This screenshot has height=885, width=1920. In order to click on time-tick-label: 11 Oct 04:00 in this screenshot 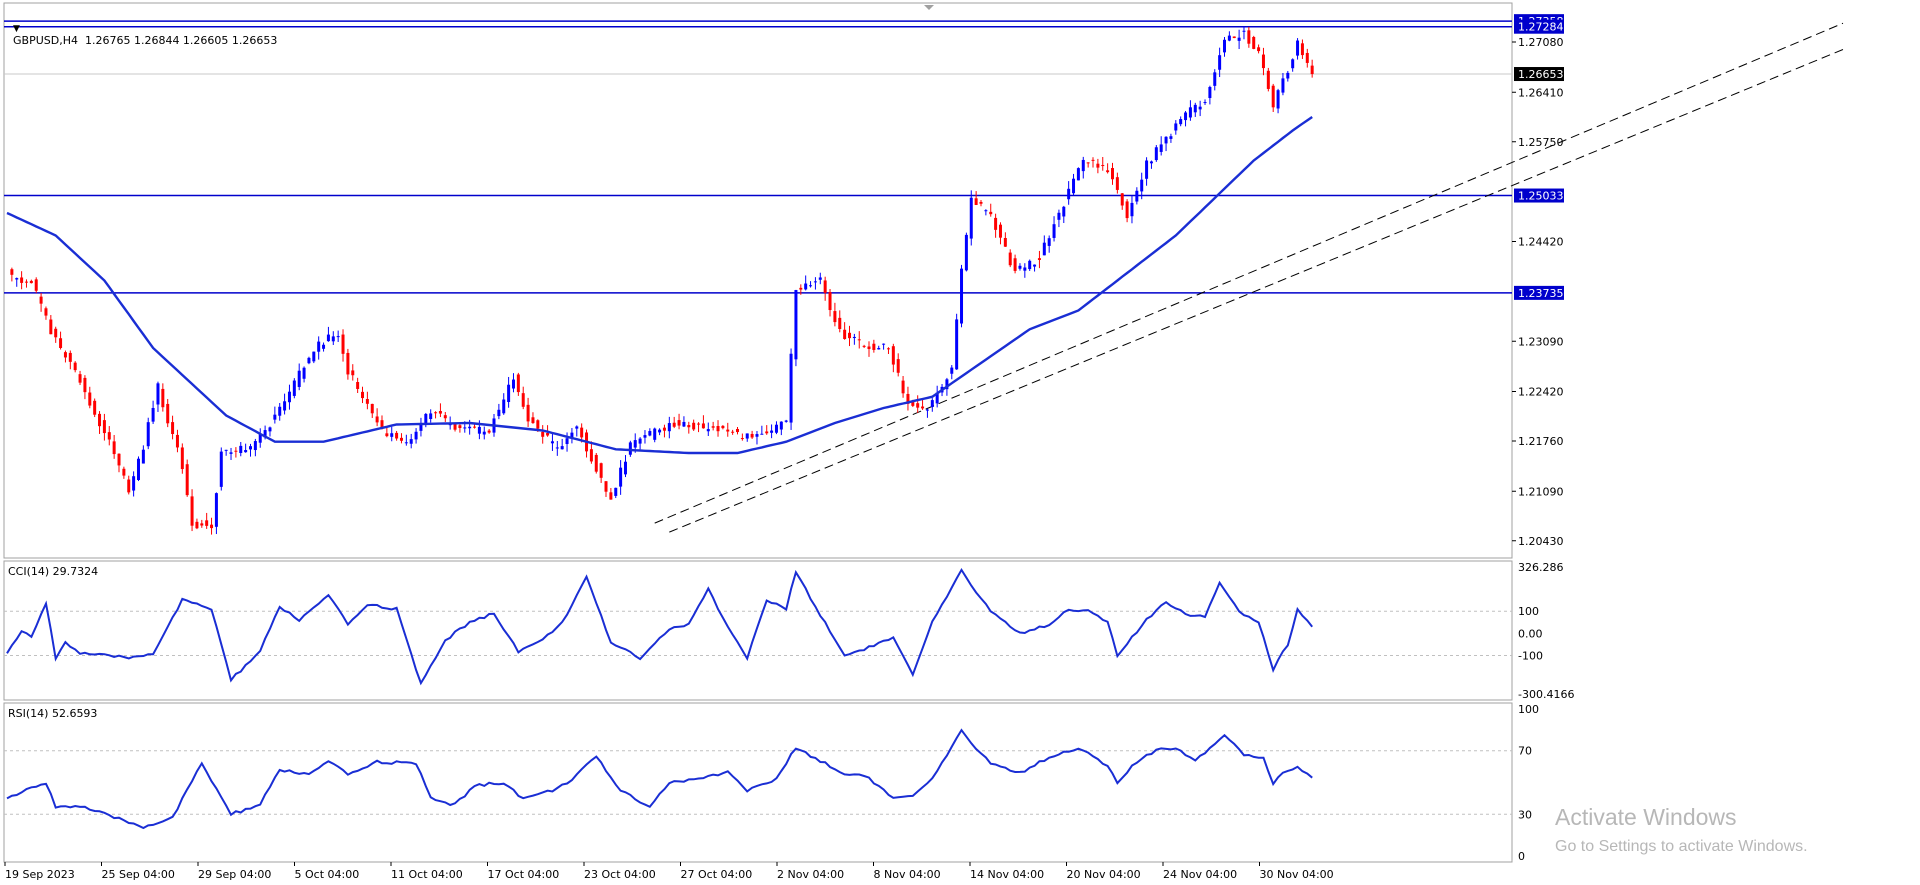, I will do `click(427, 874)`.